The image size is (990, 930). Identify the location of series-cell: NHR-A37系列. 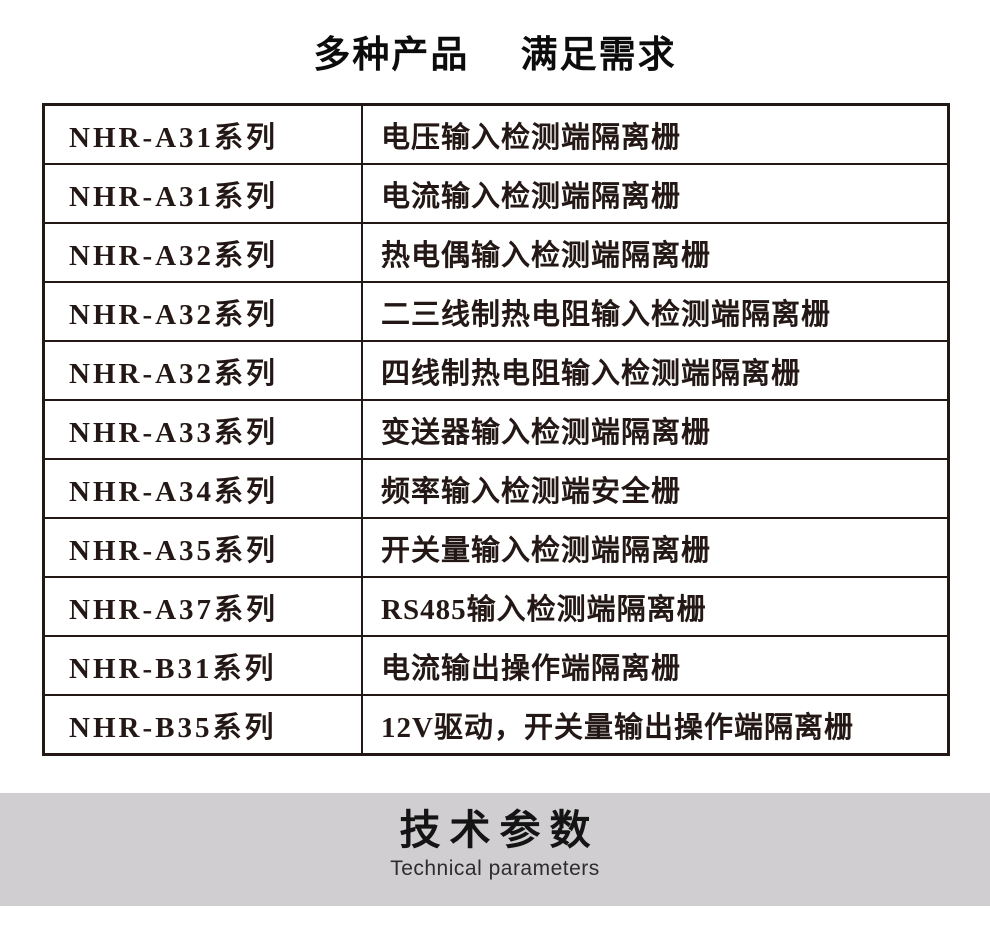
(202, 606).